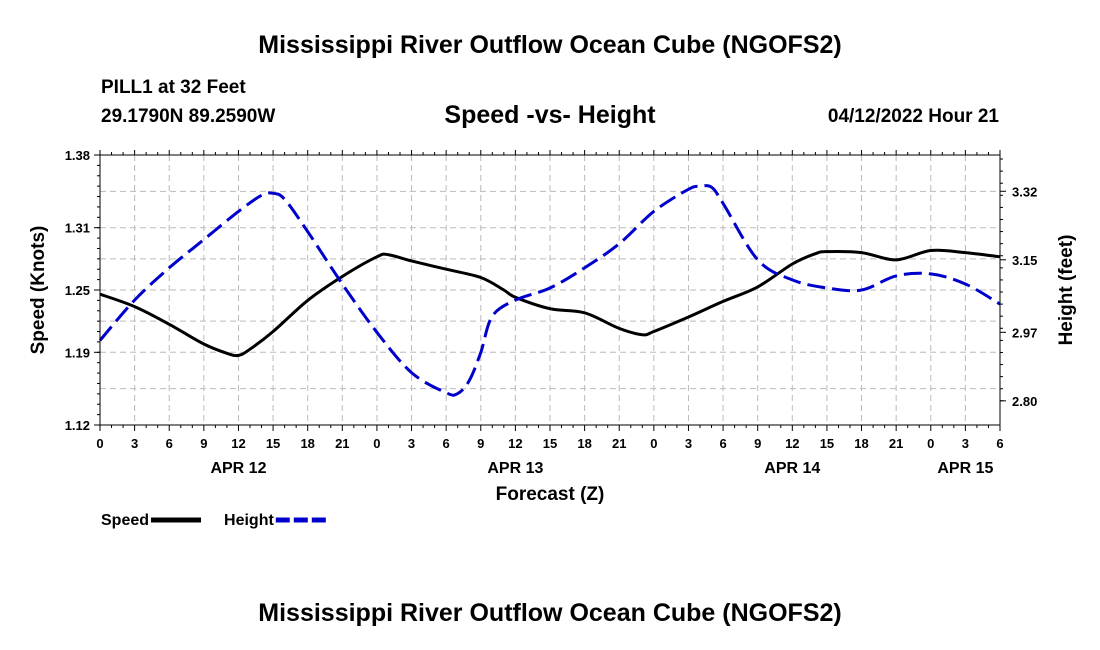  I want to click on y2-tick-label: 2.97, so click(1024, 332).